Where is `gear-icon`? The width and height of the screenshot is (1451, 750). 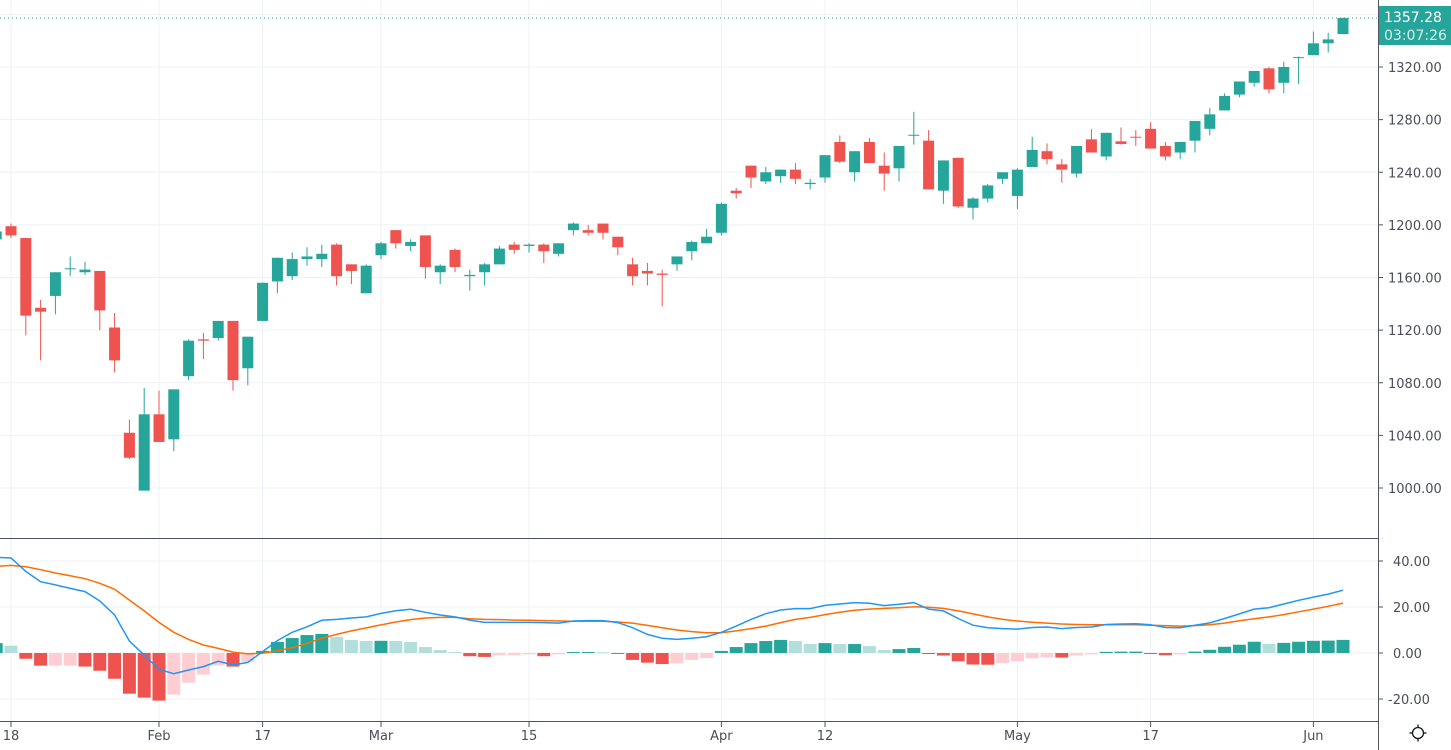
gear-icon is located at coordinates (1418, 733).